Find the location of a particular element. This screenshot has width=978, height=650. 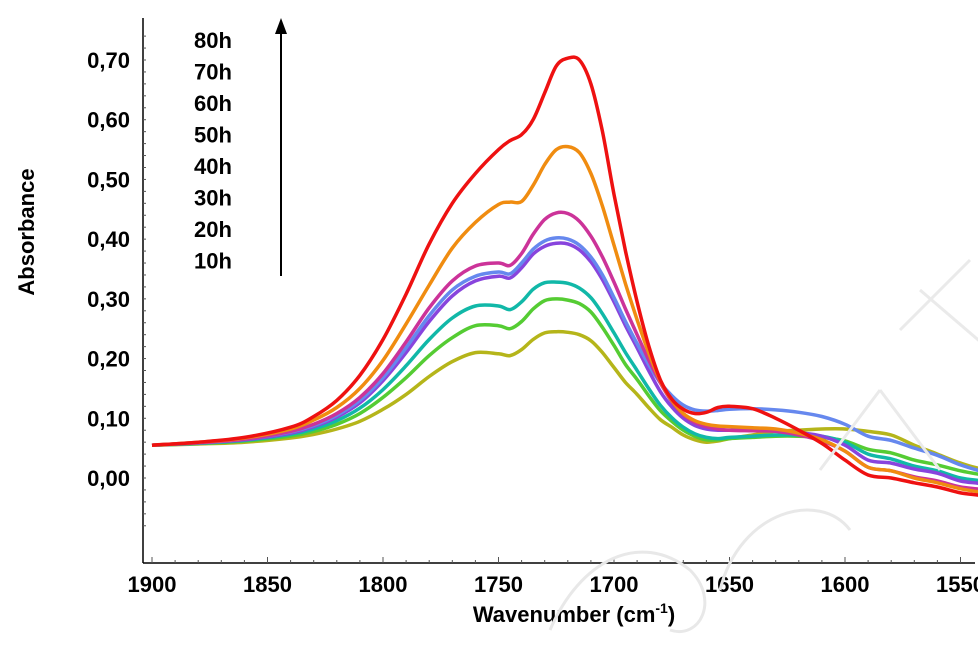

y-tick-label: 0,00 is located at coordinates (108, 478).